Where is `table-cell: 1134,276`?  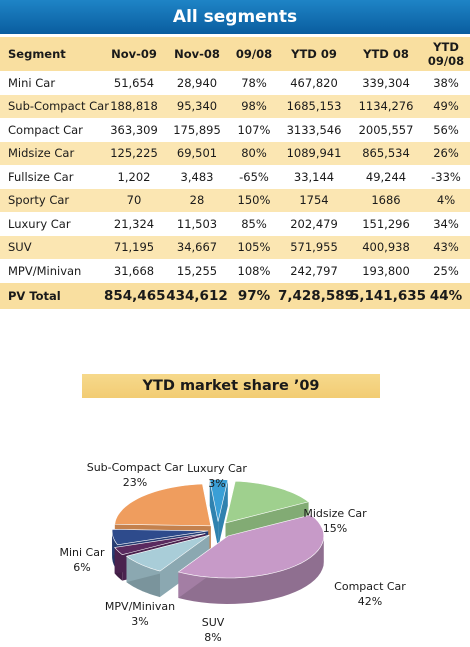
table-cell: 1134,276 is located at coordinates (386, 106).